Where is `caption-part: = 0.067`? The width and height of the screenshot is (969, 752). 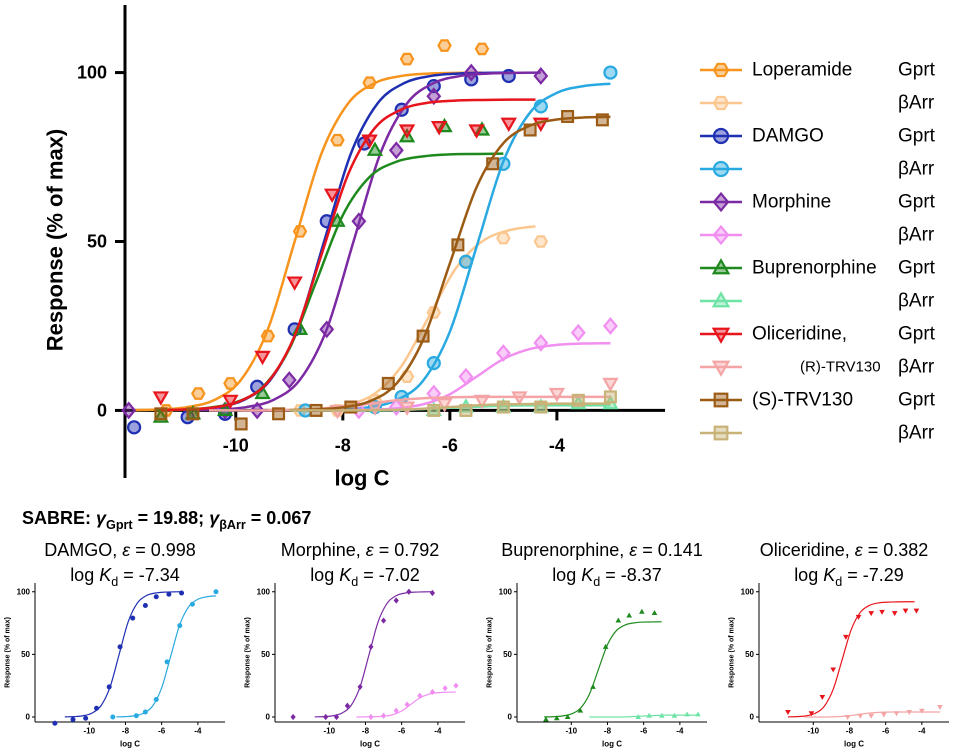
caption-part: = 0.067 is located at coordinates (279, 518).